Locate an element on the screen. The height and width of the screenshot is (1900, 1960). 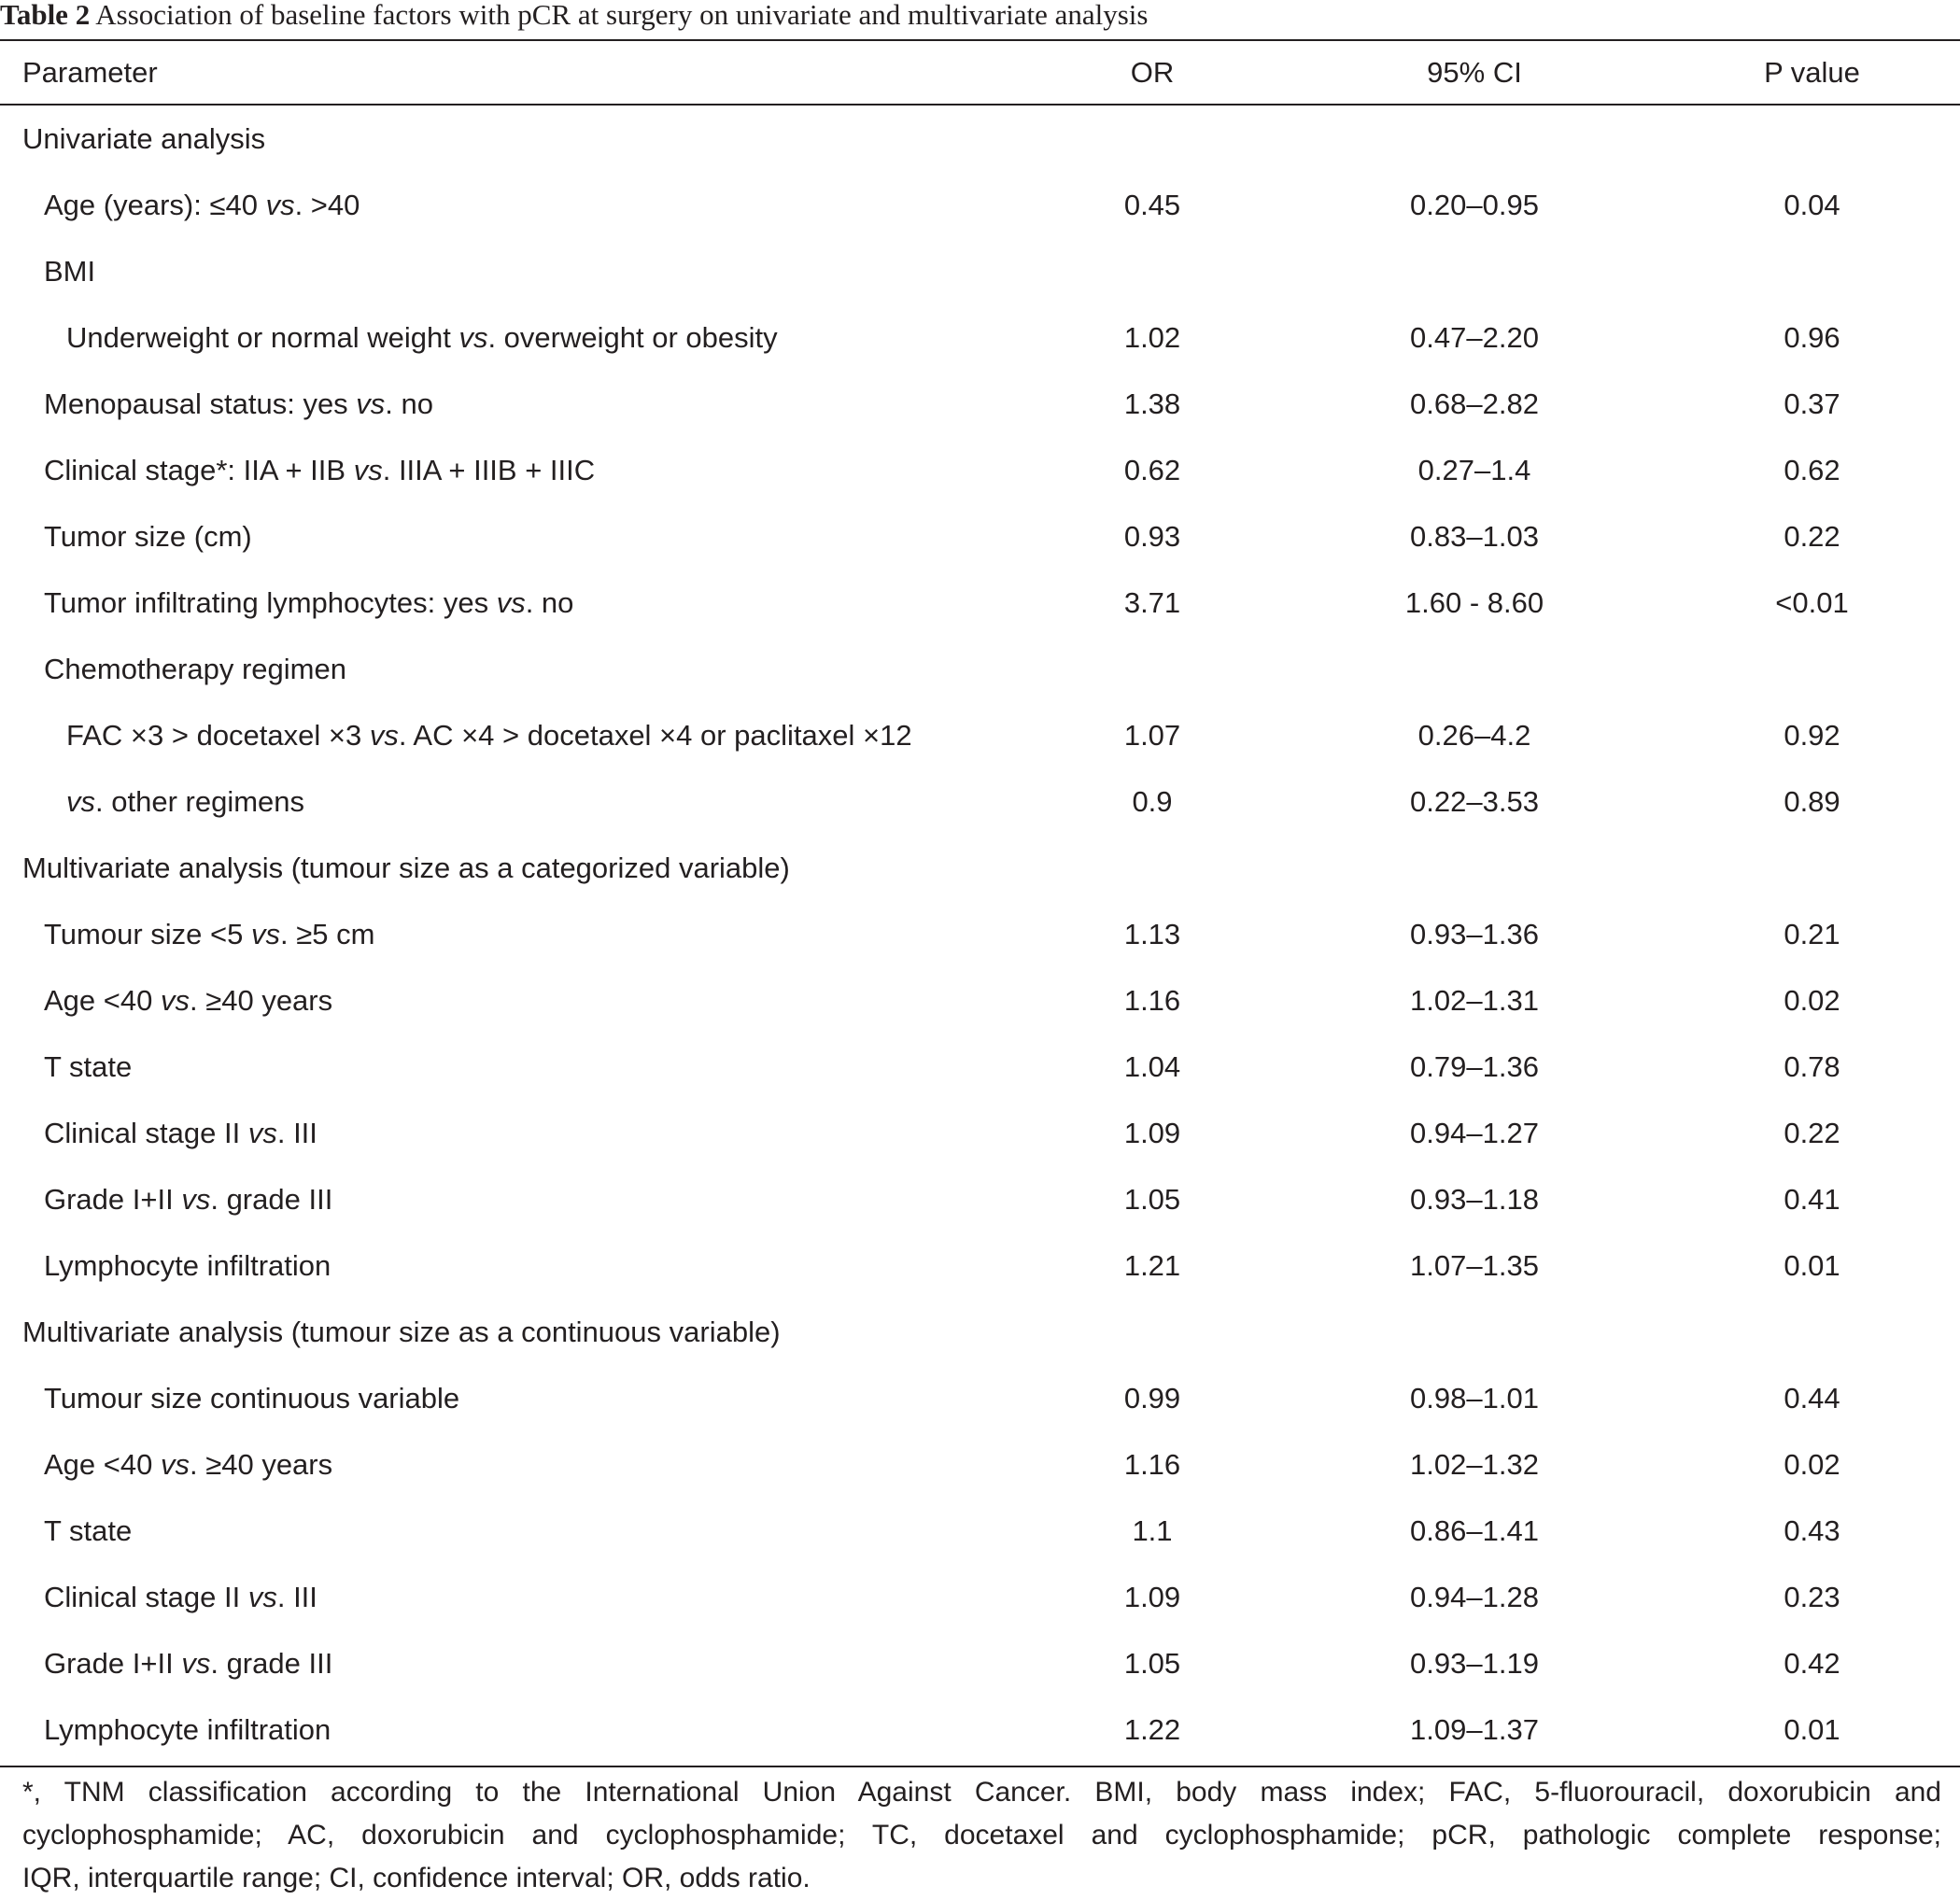
top-rule is located at coordinates (980, 40).